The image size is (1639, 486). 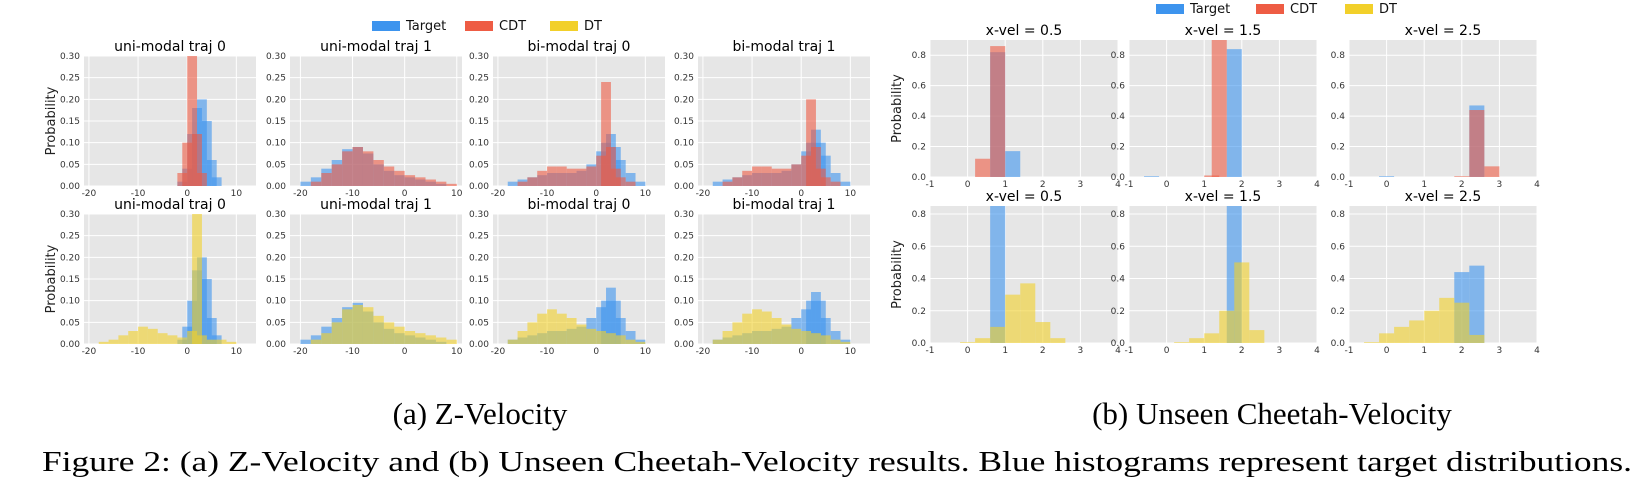 What do you see at coordinates (1024, 108) in the screenshot?
I see `chart-background` at bounding box center [1024, 108].